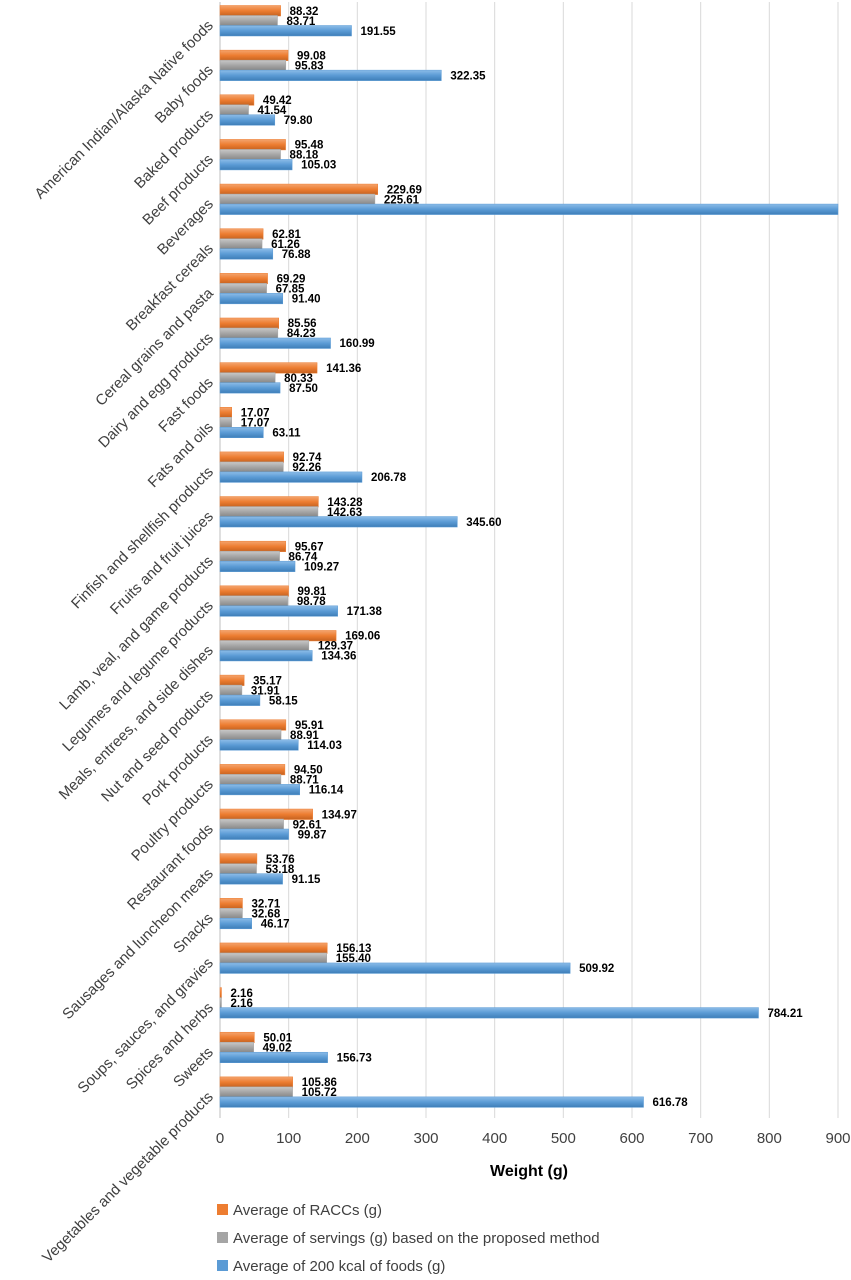 Image resolution: width=851 pixels, height=1280 pixels. I want to click on data-label: 105.86, so click(319, 1083).